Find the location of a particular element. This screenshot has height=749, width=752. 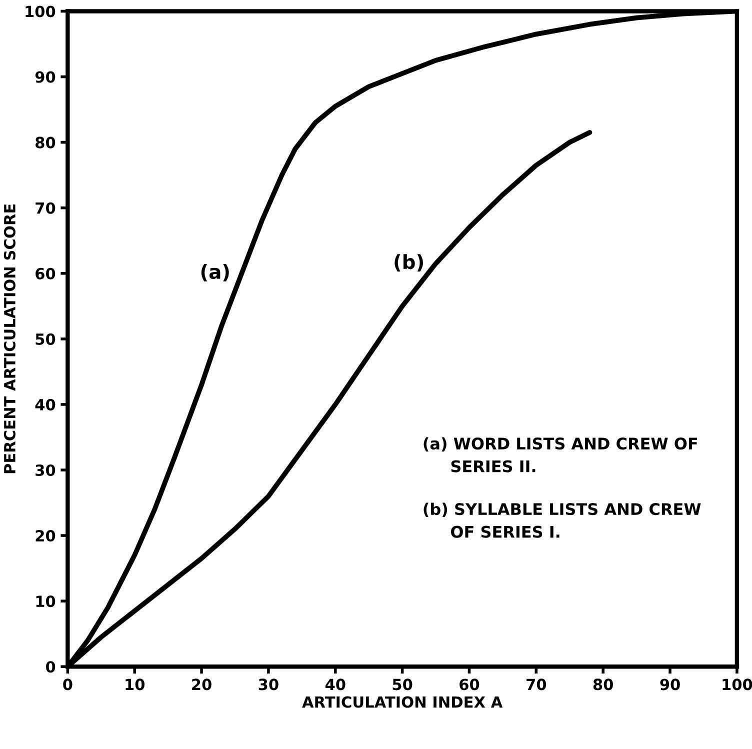

x-tick-label: 50 is located at coordinates (402, 684).